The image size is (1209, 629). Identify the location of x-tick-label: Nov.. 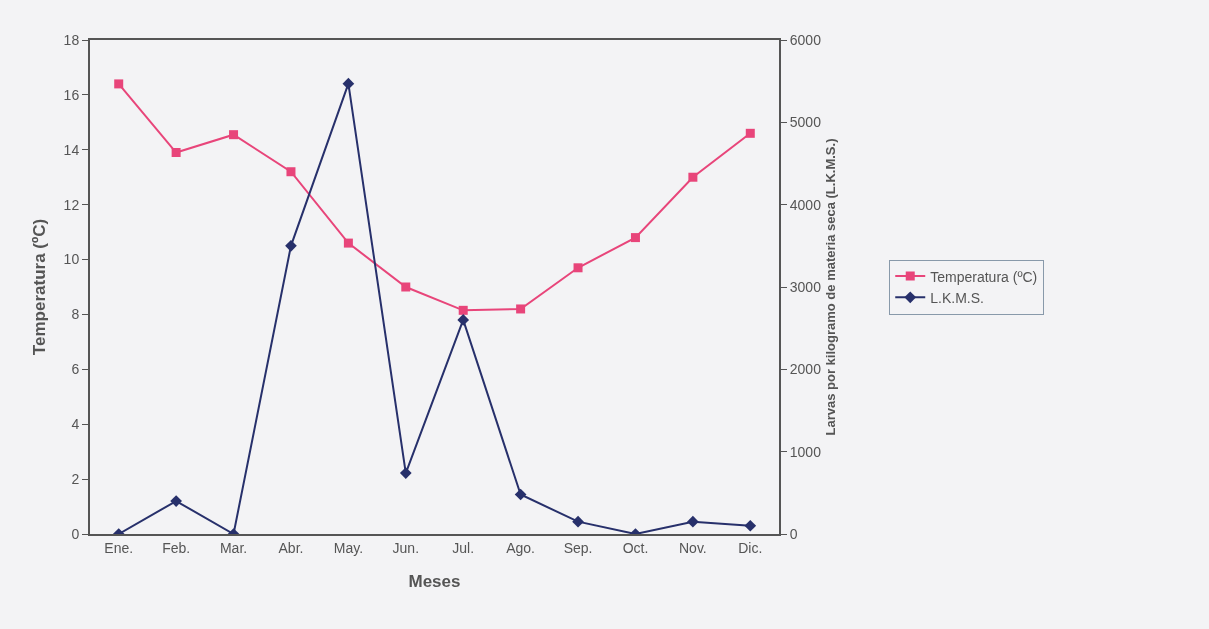
(693, 547).